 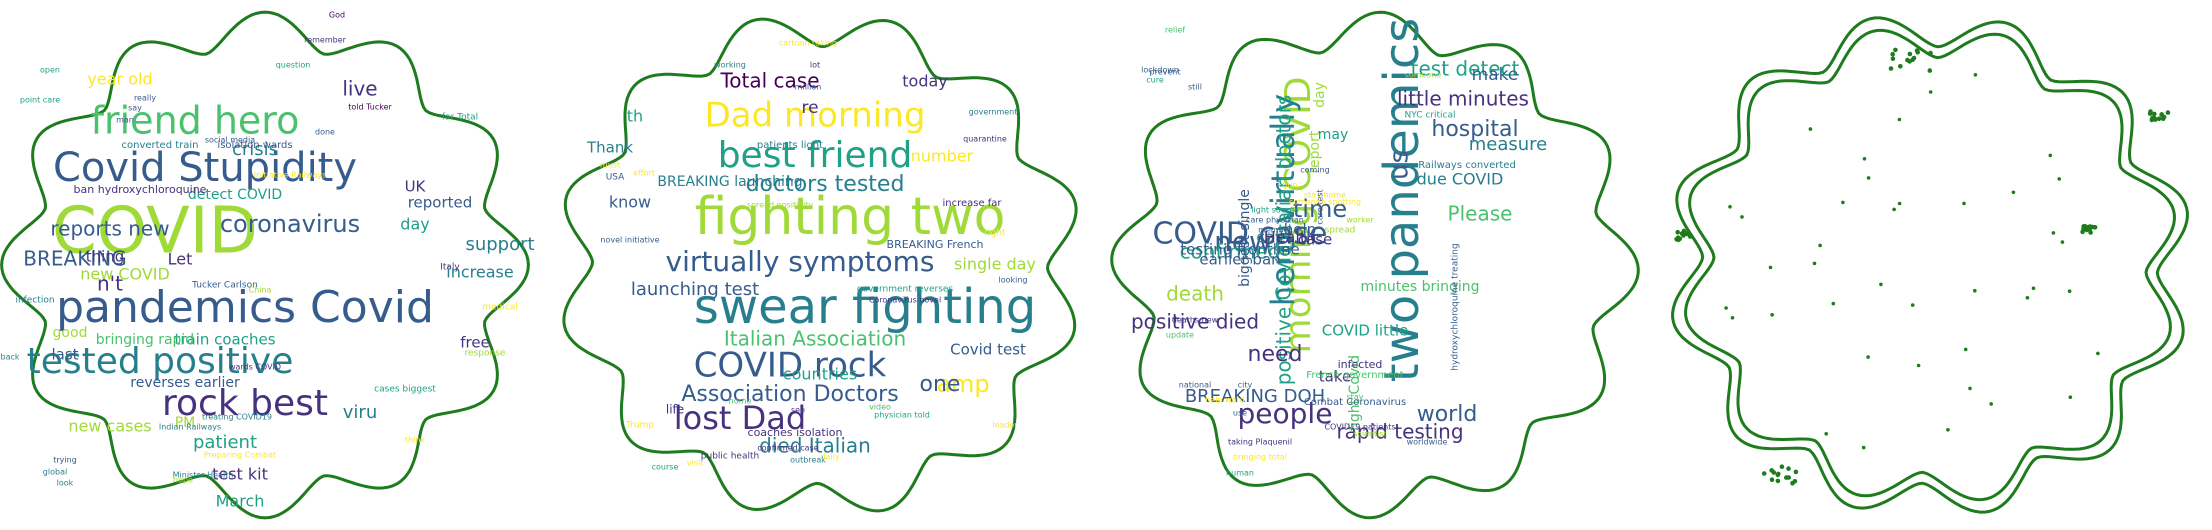 I want to click on word-3-33: day, so click(x=1320, y=95).